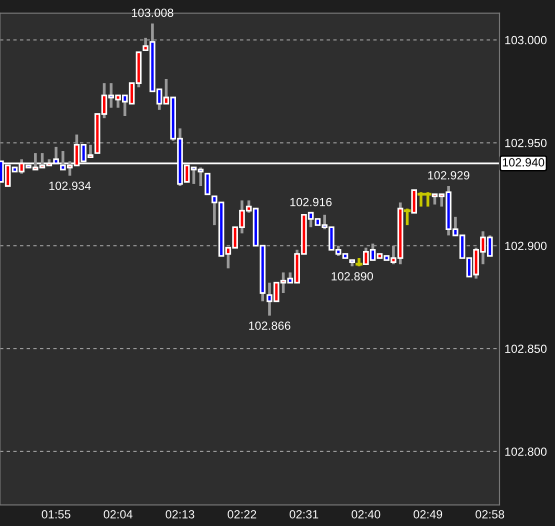  Describe the element at coordinates (526, 143) in the screenshot. I see `y-tick-label: 102.950` at that location.